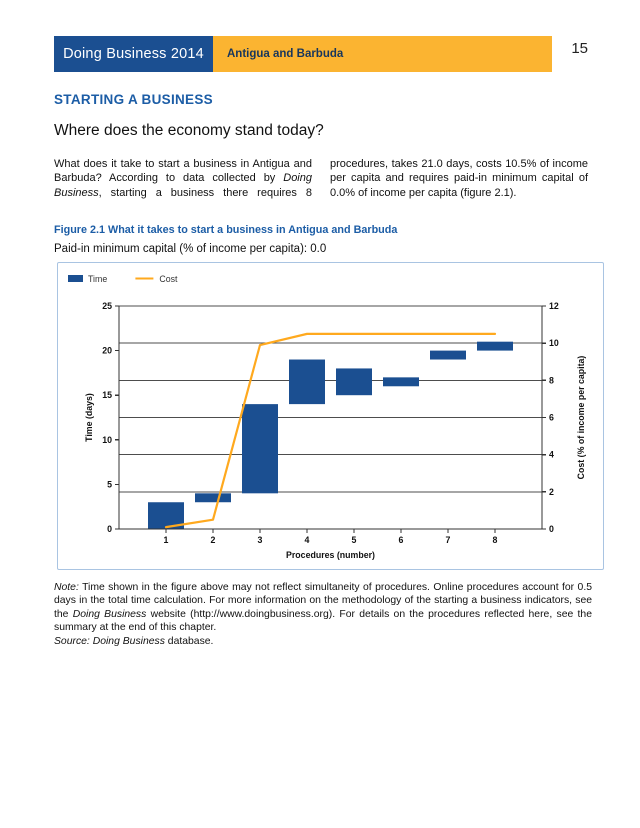  What do you see at coordinates (107, 306) in the screenshot?
I see `left-axis-tick-label: 25` at bounding box center [107, 306].